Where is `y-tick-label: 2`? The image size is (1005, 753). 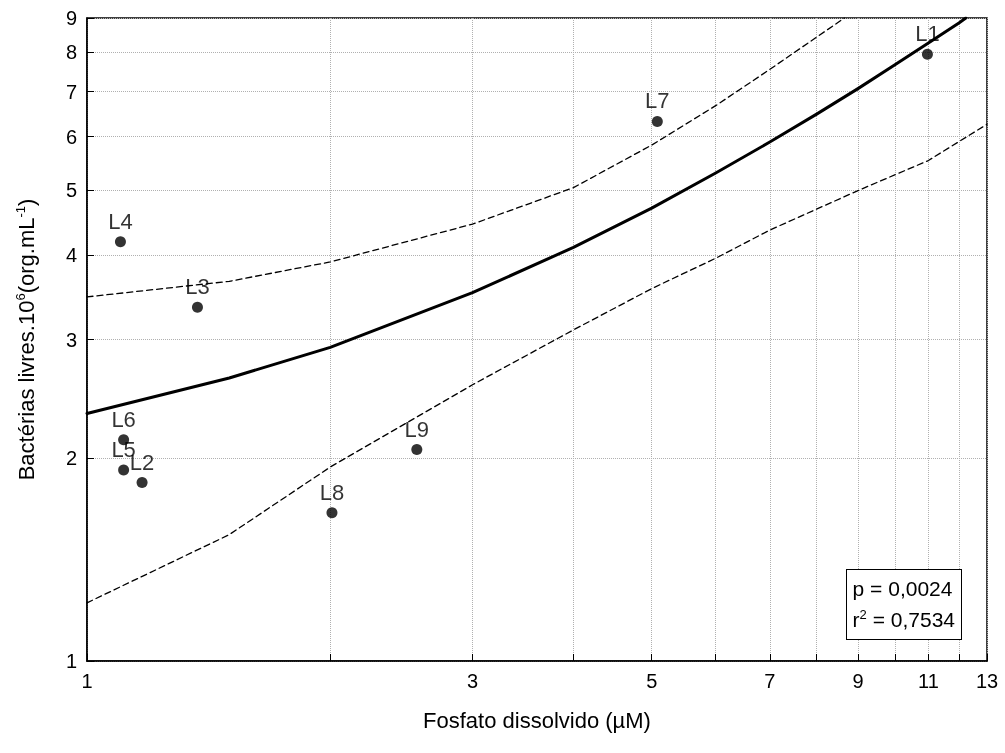 y-tick-label: 2 is located at coordinates (71, 458).